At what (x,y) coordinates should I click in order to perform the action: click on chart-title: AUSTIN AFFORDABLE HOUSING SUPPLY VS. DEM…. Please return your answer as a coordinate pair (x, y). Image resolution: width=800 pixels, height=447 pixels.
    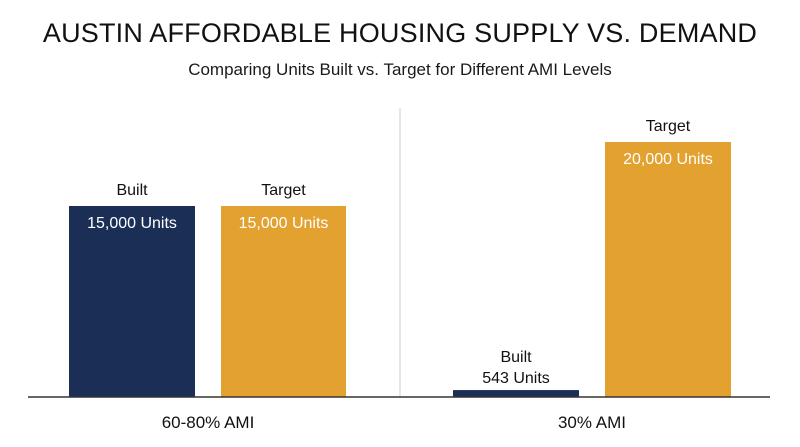
    Looking at the image, I should click on (400, 33).